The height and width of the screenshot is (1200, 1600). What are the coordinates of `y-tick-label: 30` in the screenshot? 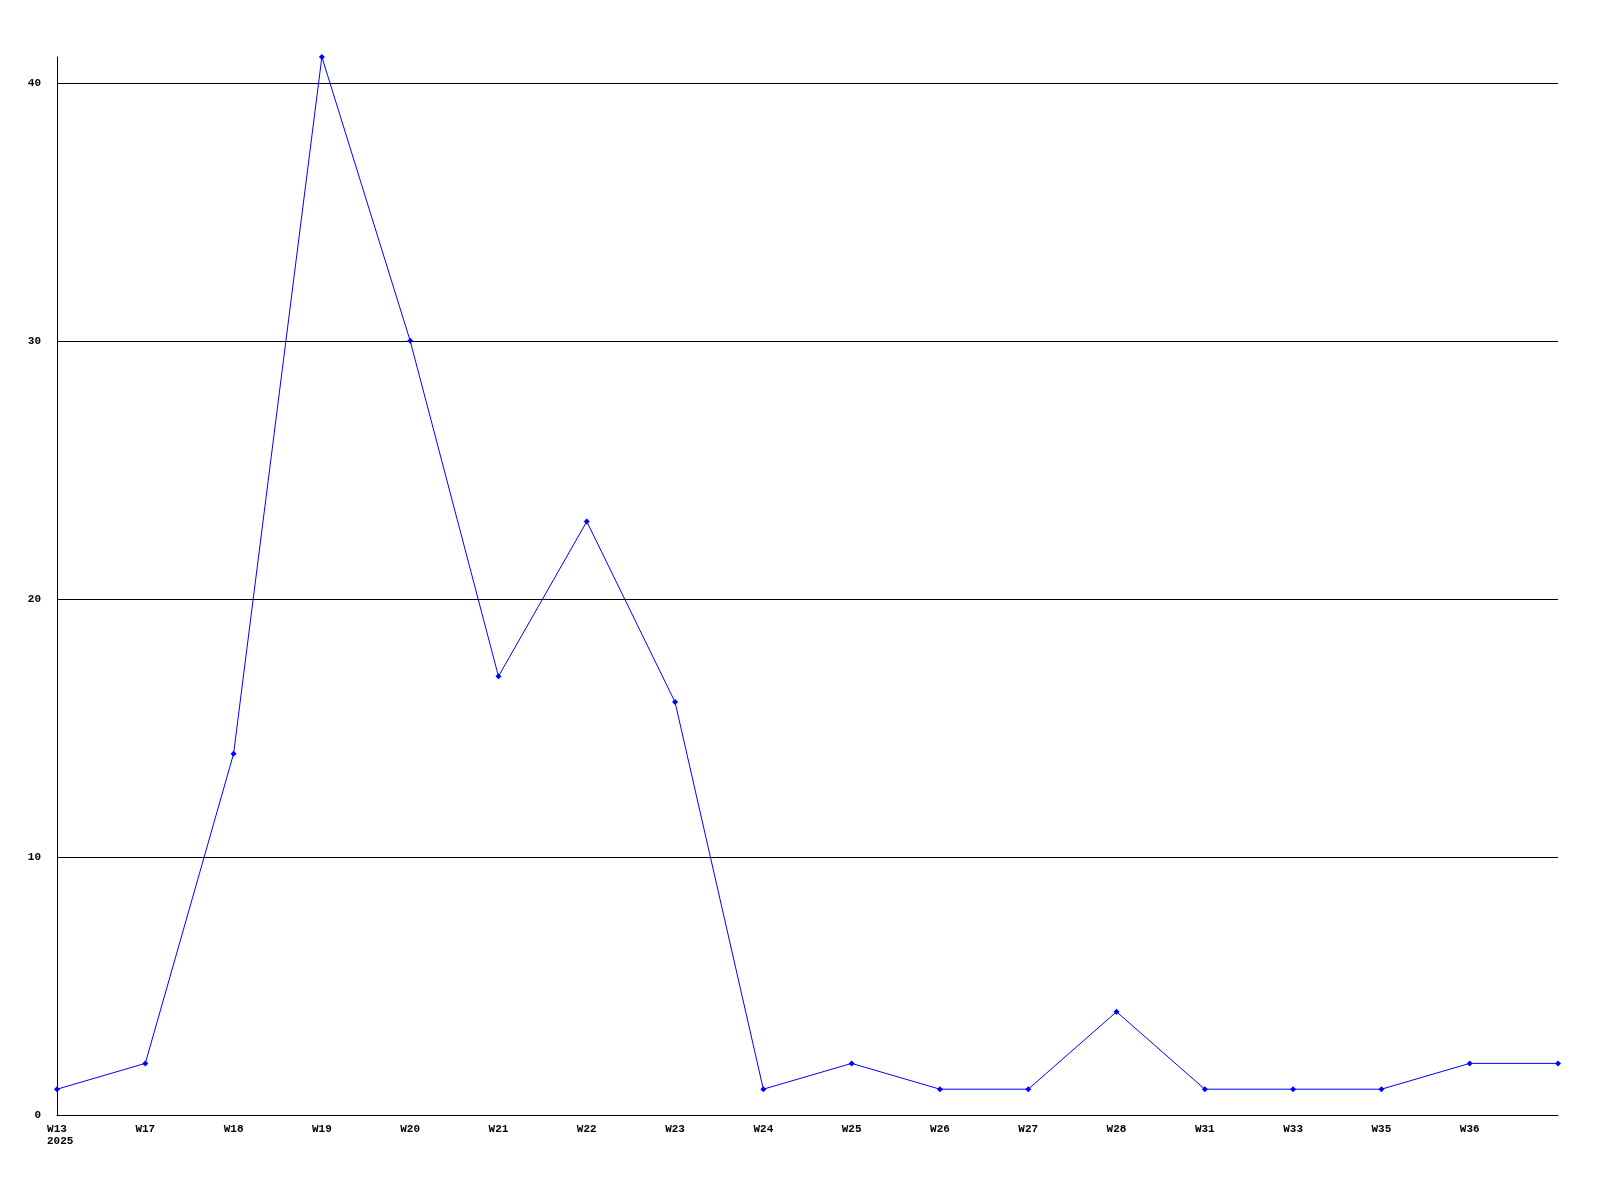 It's located at (34, 340).